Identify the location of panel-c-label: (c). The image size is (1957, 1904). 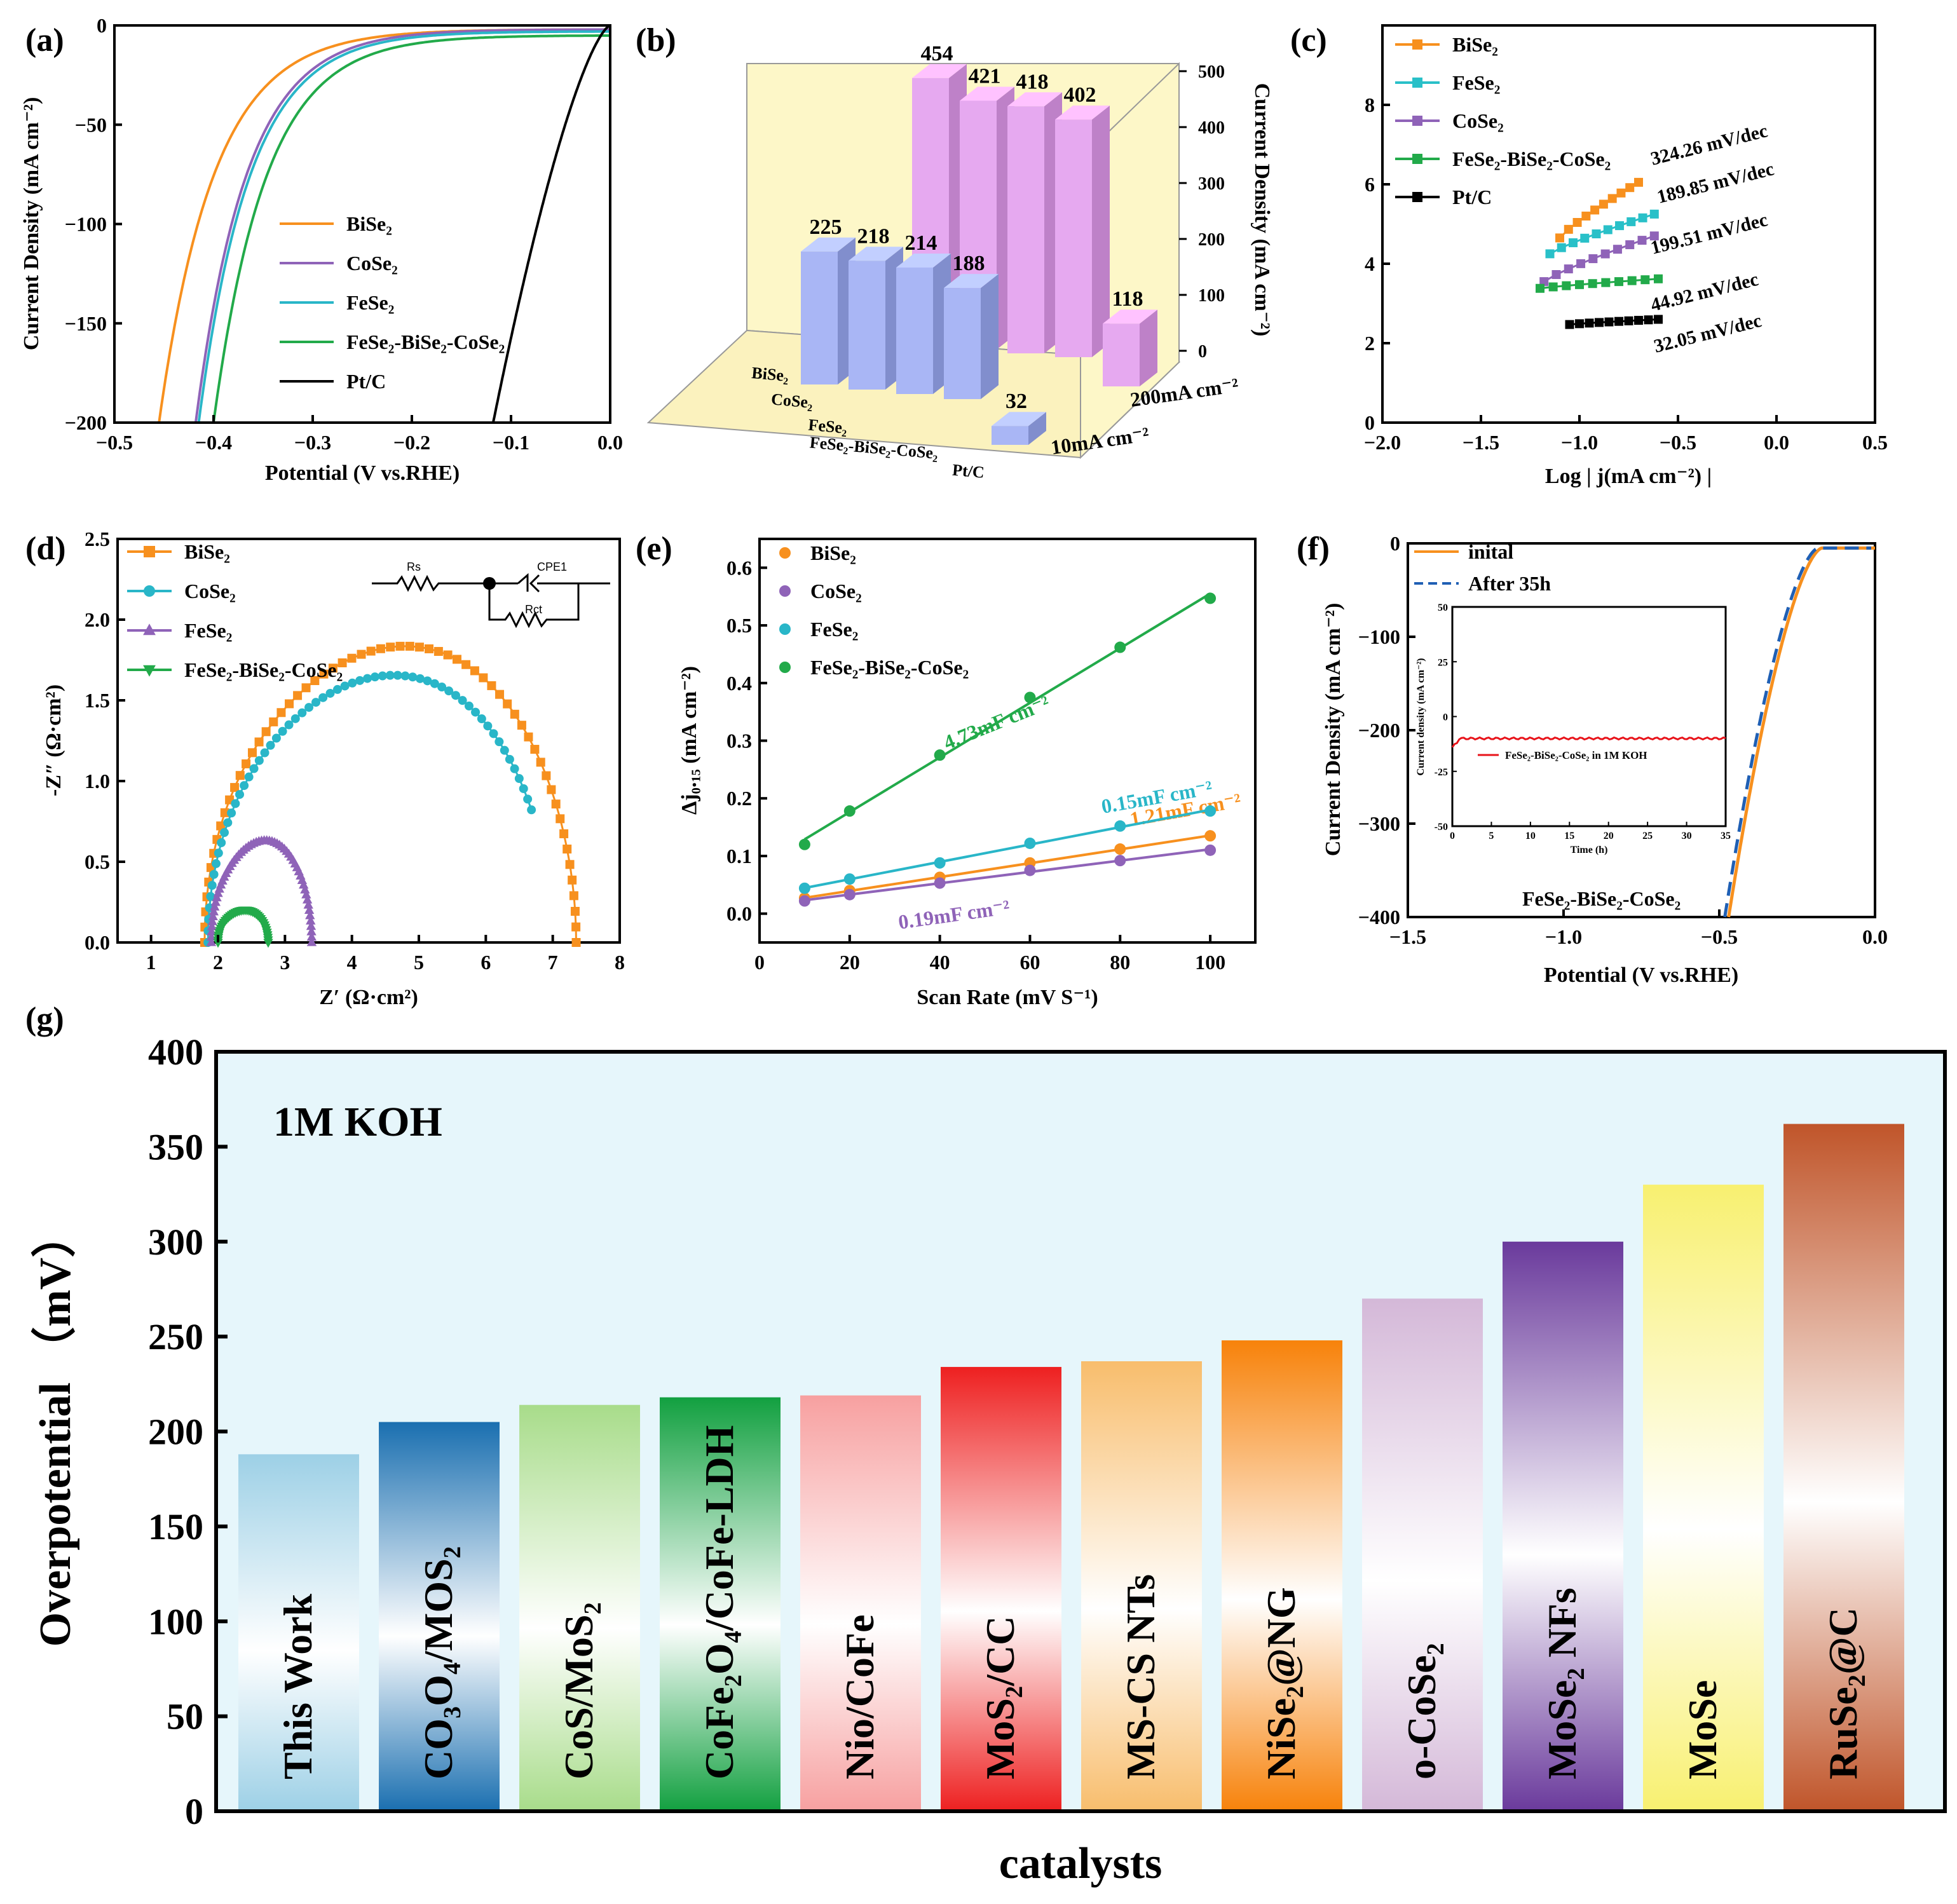
(1308, 40).